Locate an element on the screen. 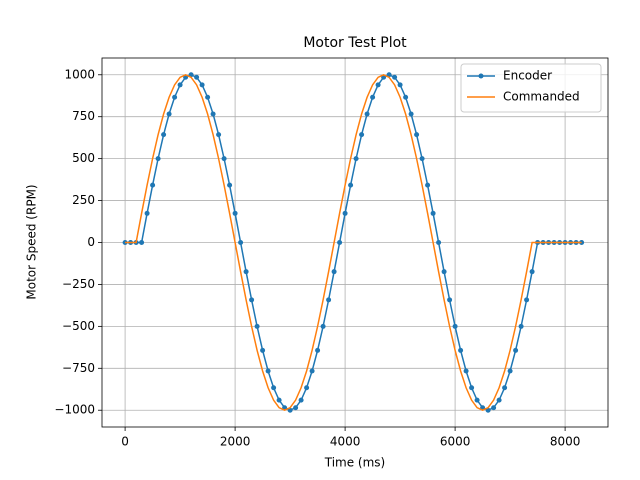  y-tick-label: 250 is located at coordinates (83, 200).